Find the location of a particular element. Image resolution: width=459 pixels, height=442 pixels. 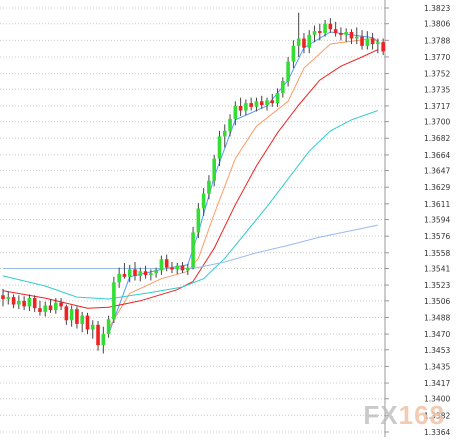

y-tick-label: 1.3717 is located at coordinates (437, 106).